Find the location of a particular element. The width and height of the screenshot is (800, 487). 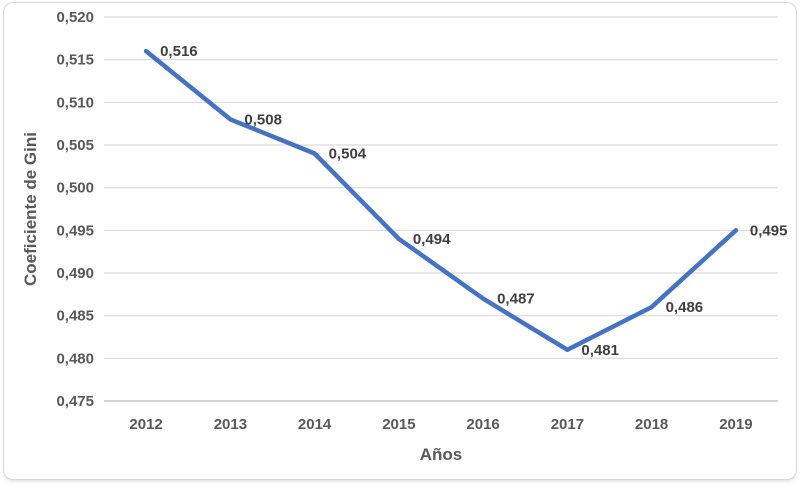

data-label: 0,508 is located at coordinates (263, 119).